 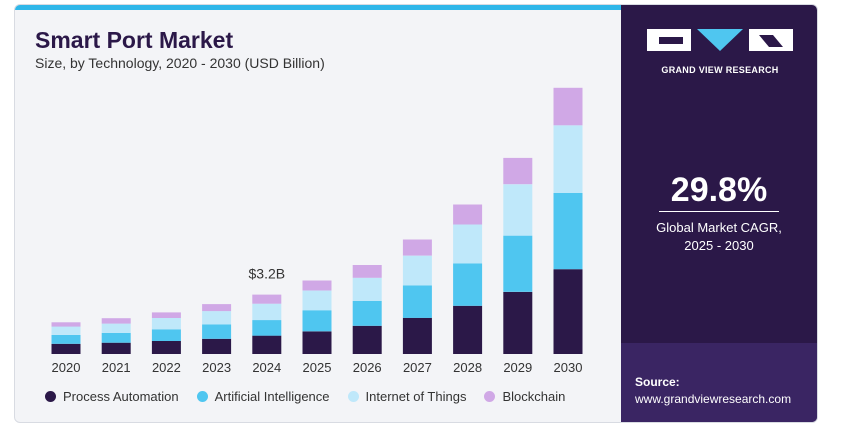 What do you see at coordinates (217, 308) in the screenshot?
I see `bar-blockchain-2023` at bounding box center [217, 308].